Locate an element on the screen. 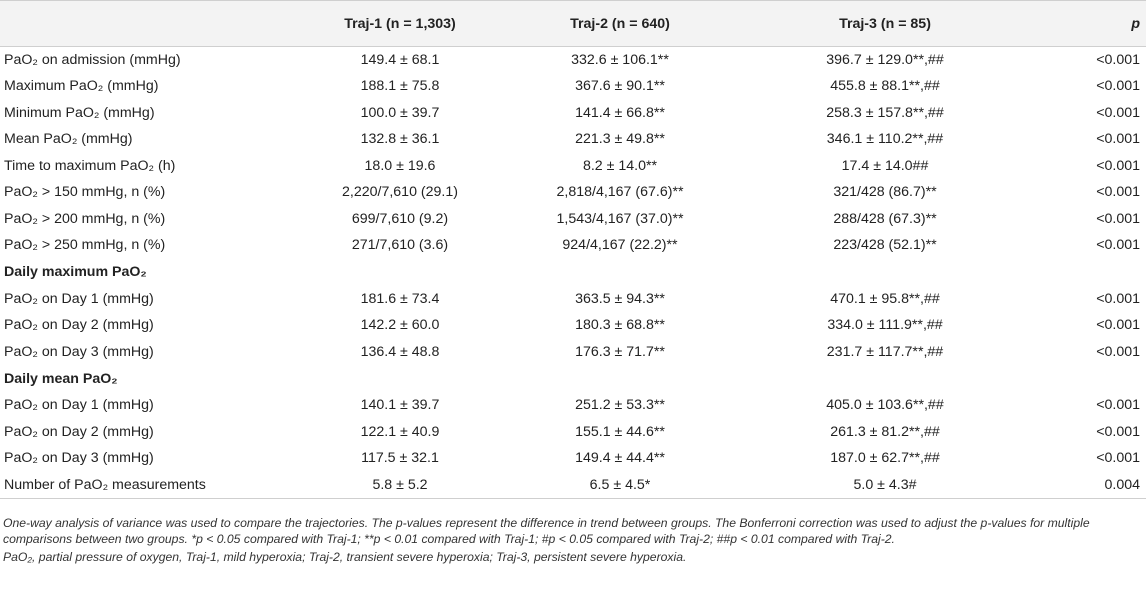  header-traj-2: Traj-2 (n = 640) is located at coordinates (620, 23).